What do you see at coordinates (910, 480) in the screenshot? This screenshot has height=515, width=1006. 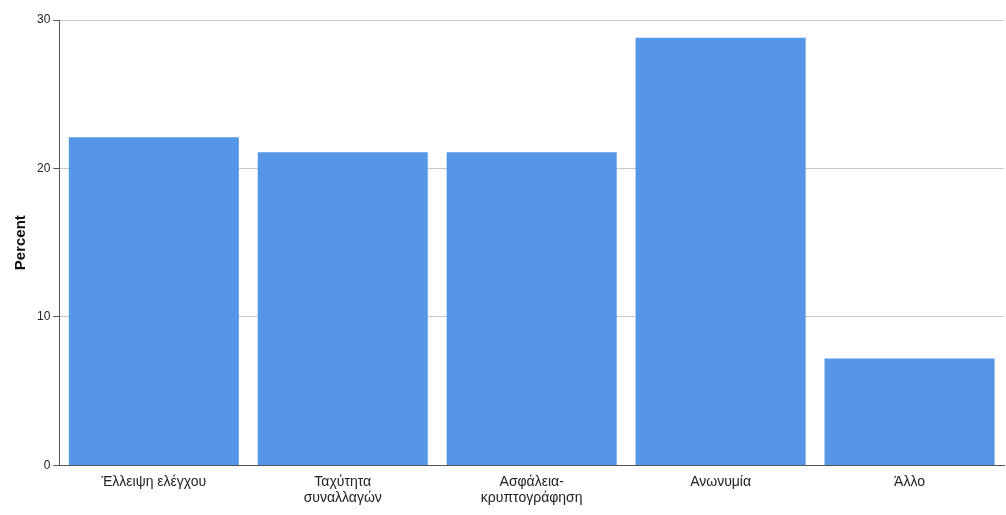 I see `x-tick-label: Άλλο` at bounding box center [910, 480].